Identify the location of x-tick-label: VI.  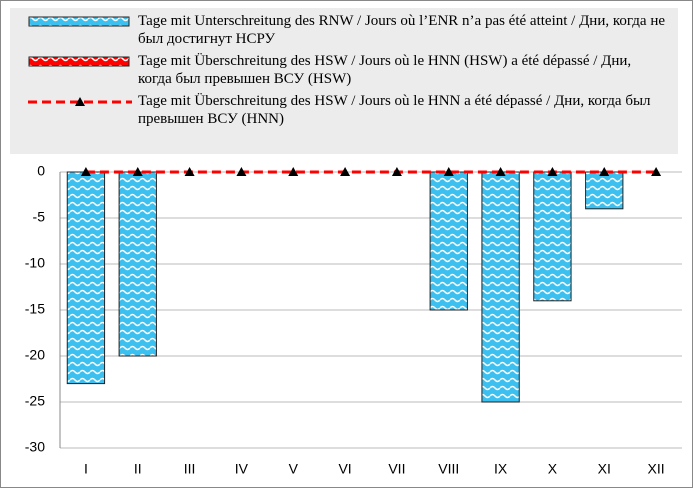
(344, 469).